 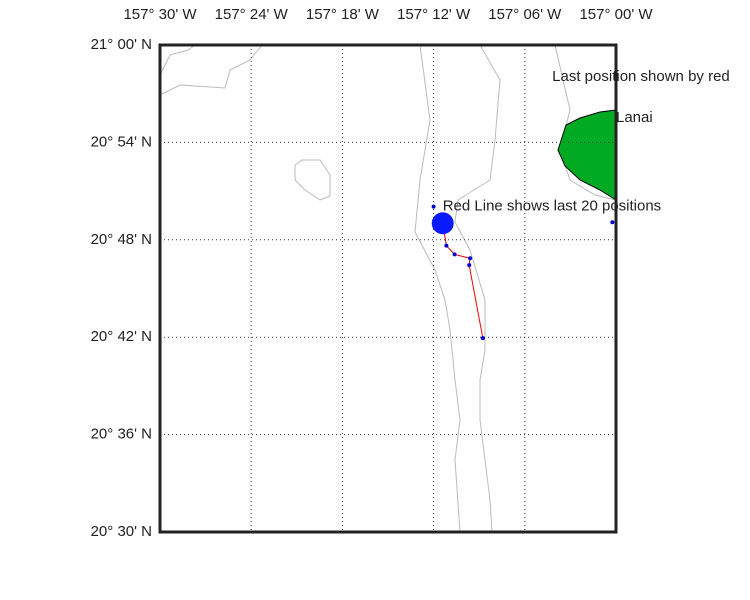 I want to click on x-tick-label: 157° 00' W, so click(x=616, y=14).